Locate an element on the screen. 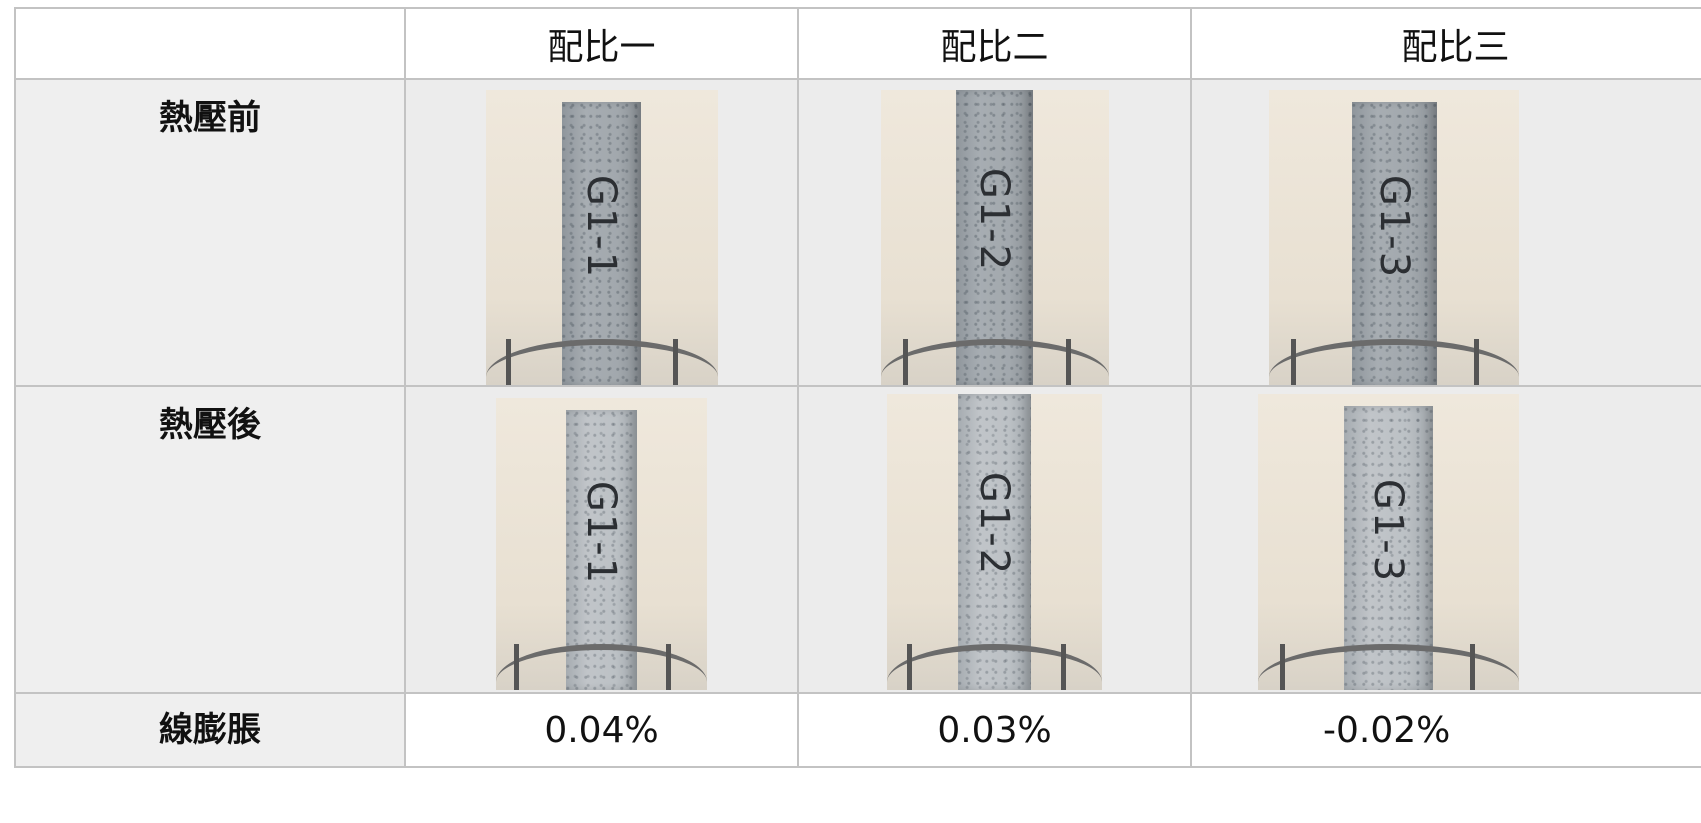  row-label-cell: 熱壓前 is located at coordinates (210, 232).